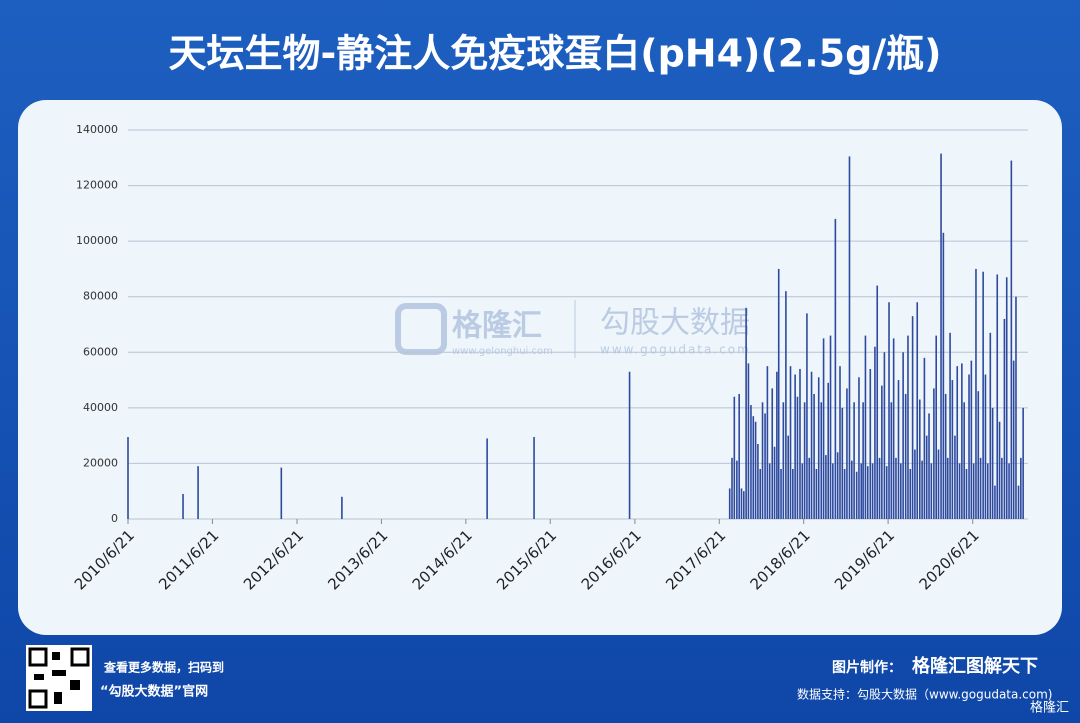 This screenshot has width=1080, height=723. What do you see at coordinates (114, 518) in the screenshot?
I see `y-tick-label: 0` at bounding box center [114, 518].